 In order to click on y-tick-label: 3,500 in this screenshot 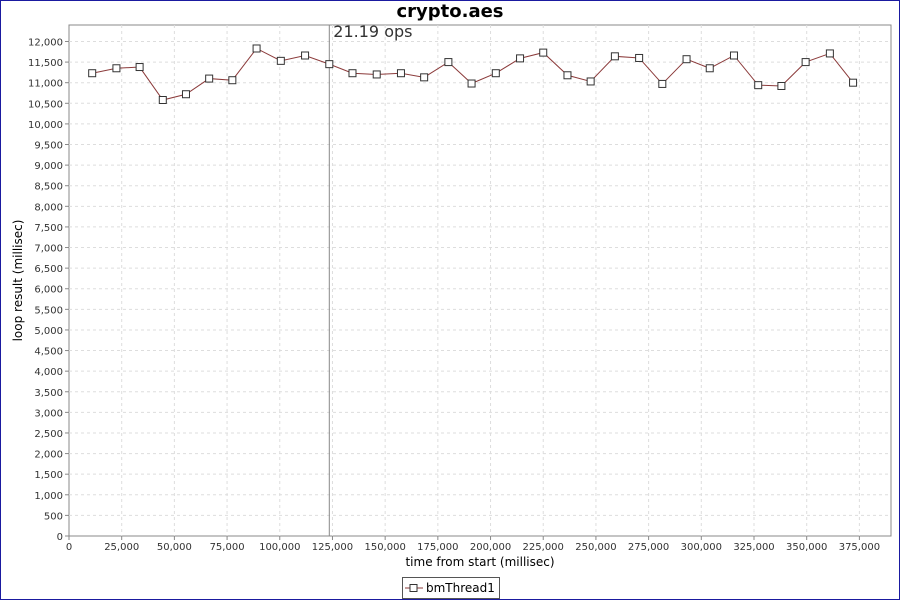, I will do `click(48, 393)`.